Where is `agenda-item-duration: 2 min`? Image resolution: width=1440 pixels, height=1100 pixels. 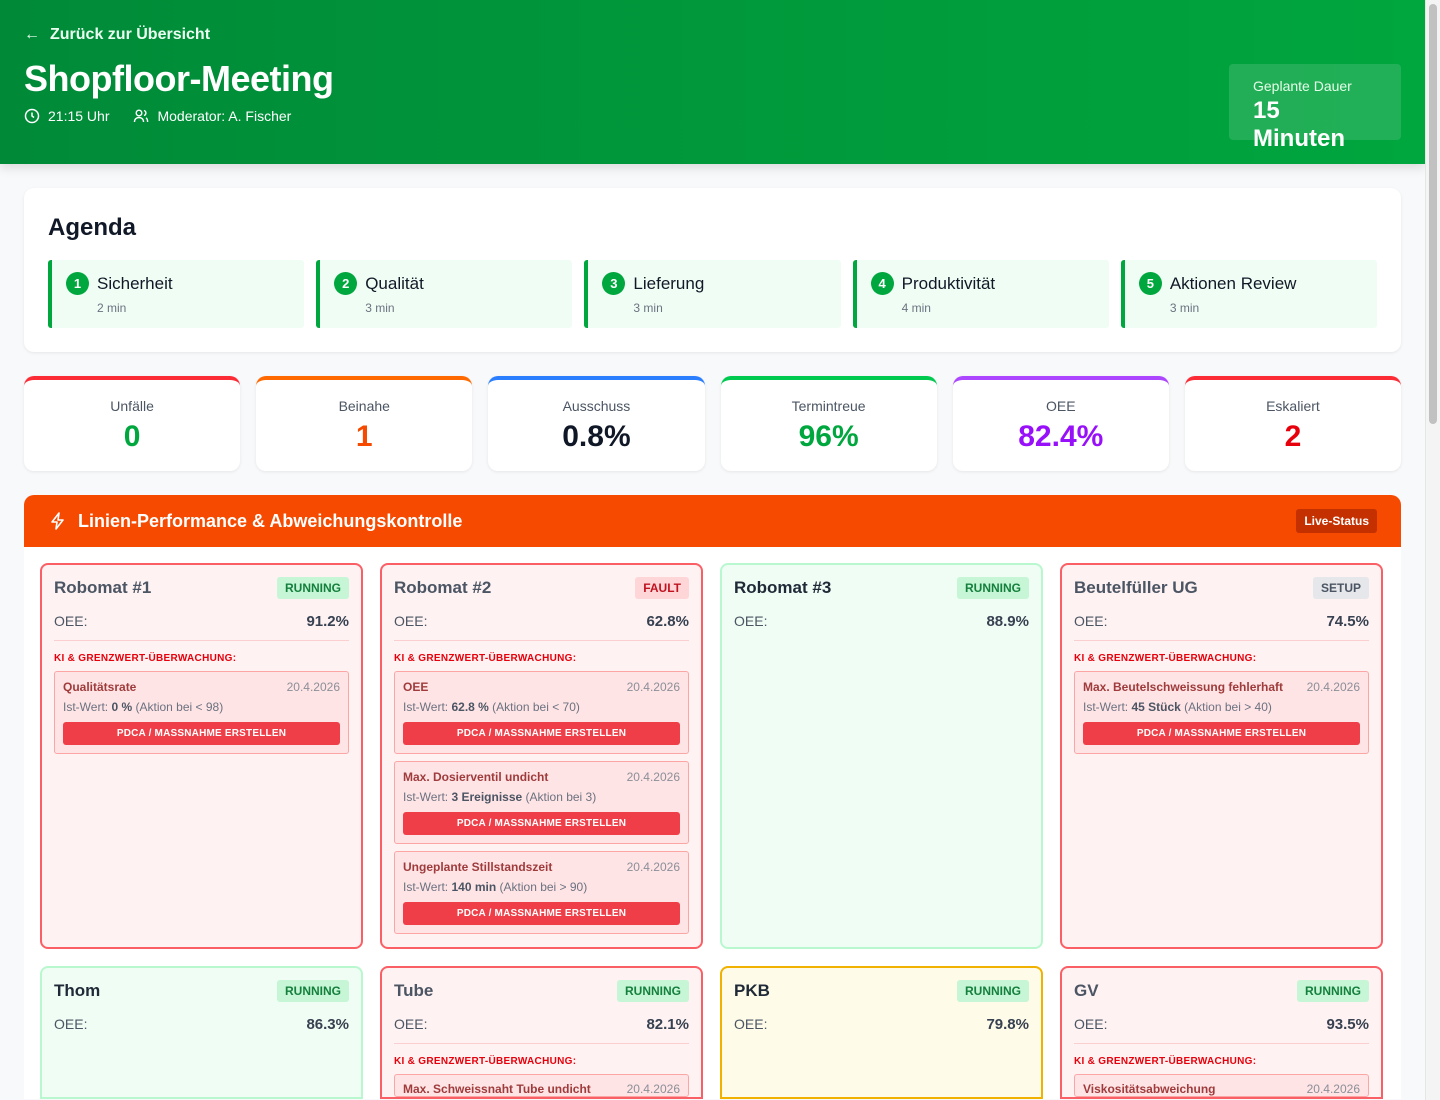 agenda-item-duration: 2 min is located at coordinates (112, 308).